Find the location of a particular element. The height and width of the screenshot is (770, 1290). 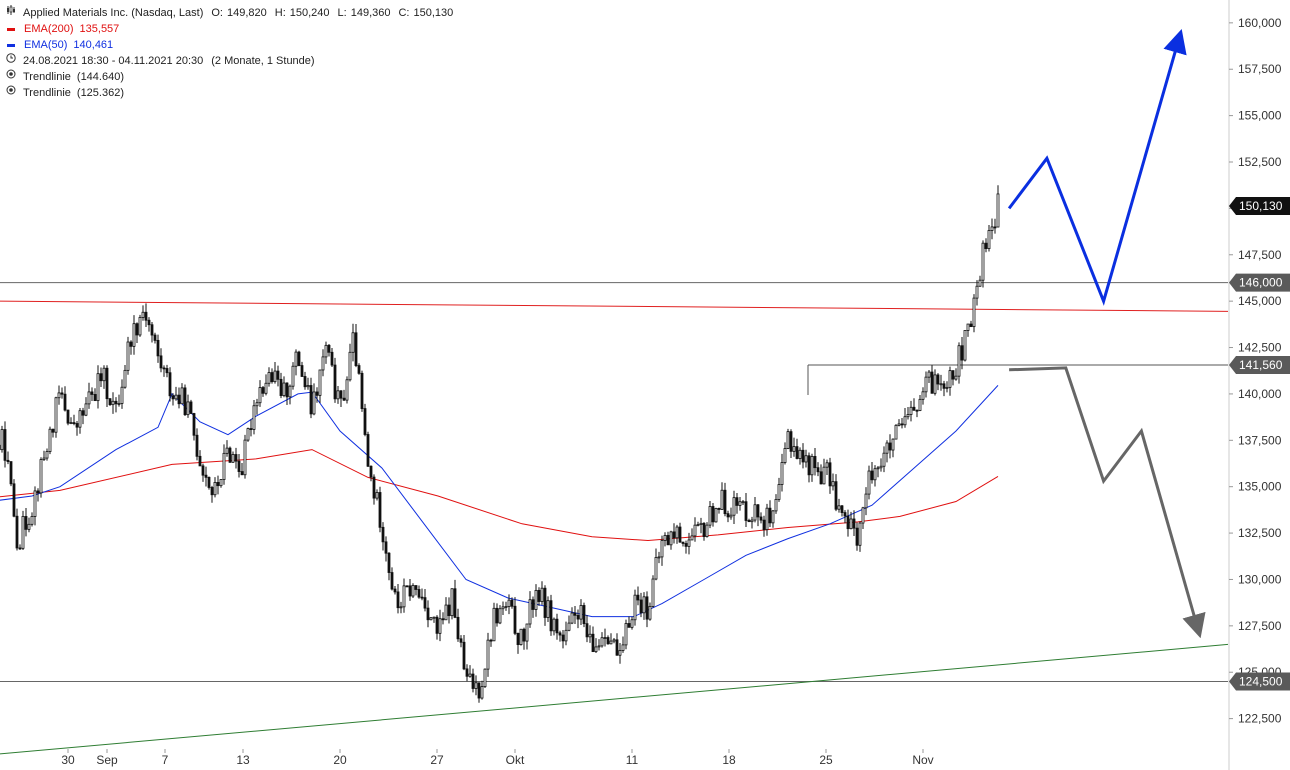

legend-trendline-2: Trendlinie (125.362) is located at coordinates (229, 93).